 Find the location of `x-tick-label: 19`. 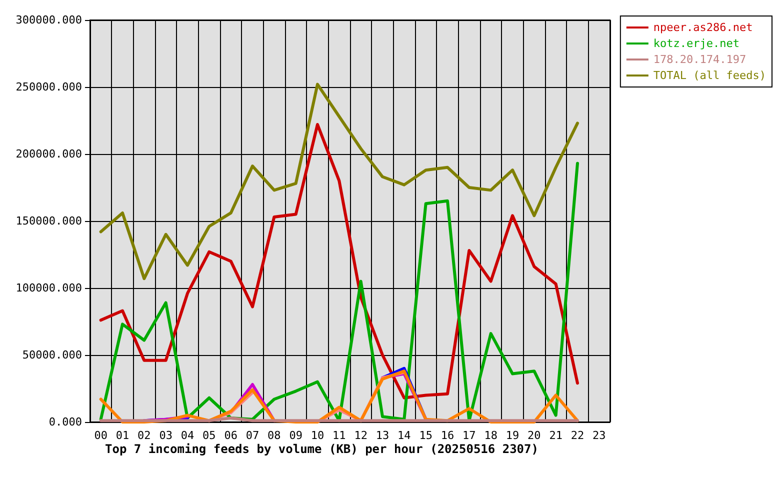

x-tick-label: 19 is located at coordinates (513, 435).